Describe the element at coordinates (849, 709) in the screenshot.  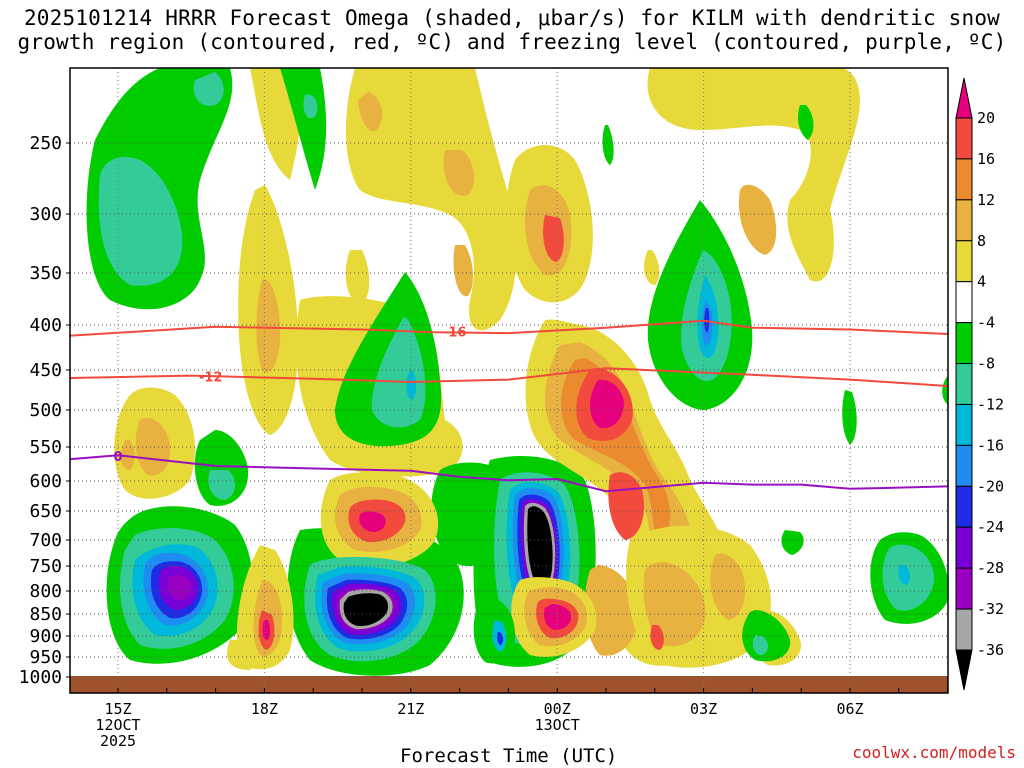
I see `x-tick-label: 06Z` at that location.